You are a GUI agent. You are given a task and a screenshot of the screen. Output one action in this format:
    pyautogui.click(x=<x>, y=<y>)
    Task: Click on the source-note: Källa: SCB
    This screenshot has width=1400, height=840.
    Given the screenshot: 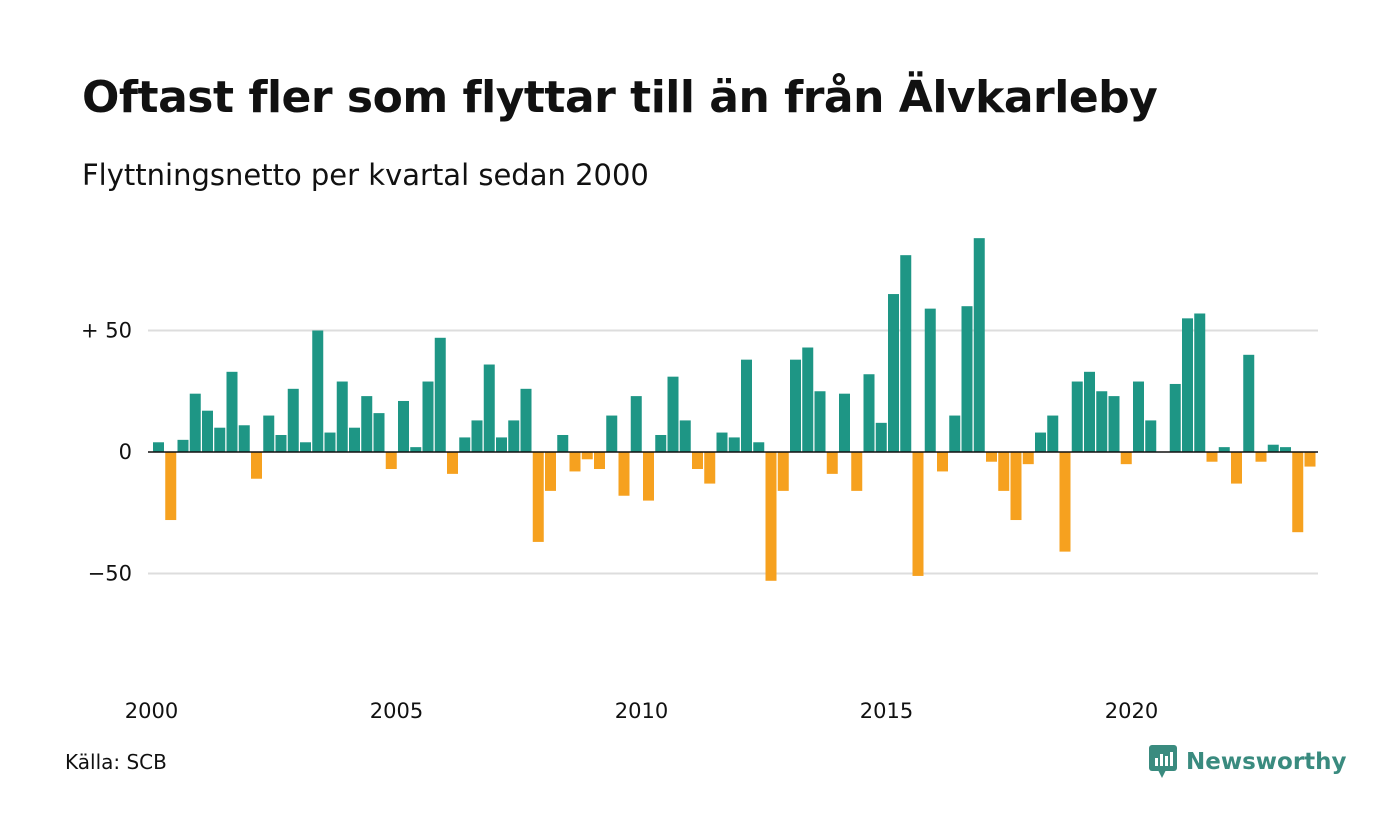 What is the action you would take?
    pyautogui.click(x=116, y=762)
    